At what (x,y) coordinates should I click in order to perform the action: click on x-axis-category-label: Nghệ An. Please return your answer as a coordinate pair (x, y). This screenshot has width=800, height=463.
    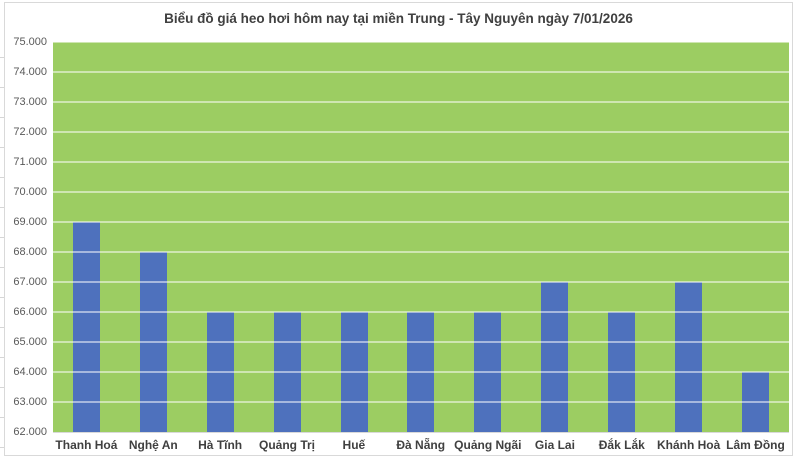
    Looking at the image, I should click on (153, 445).